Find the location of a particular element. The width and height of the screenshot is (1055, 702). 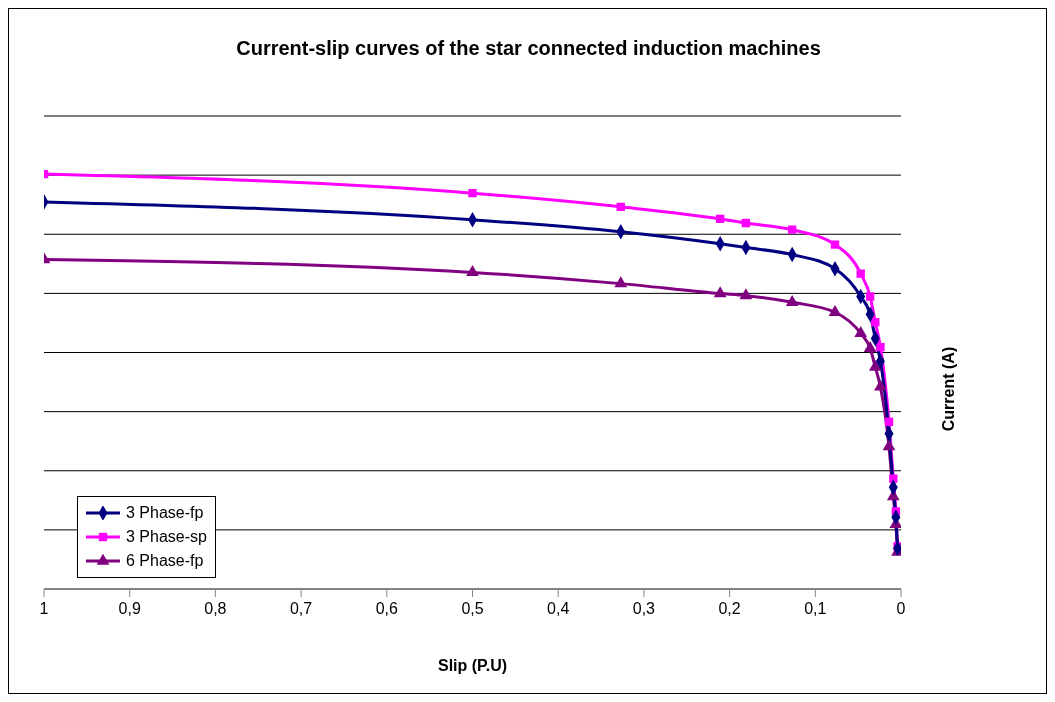

x-tick-label: 0,6 is located at coordinates (387, 609).